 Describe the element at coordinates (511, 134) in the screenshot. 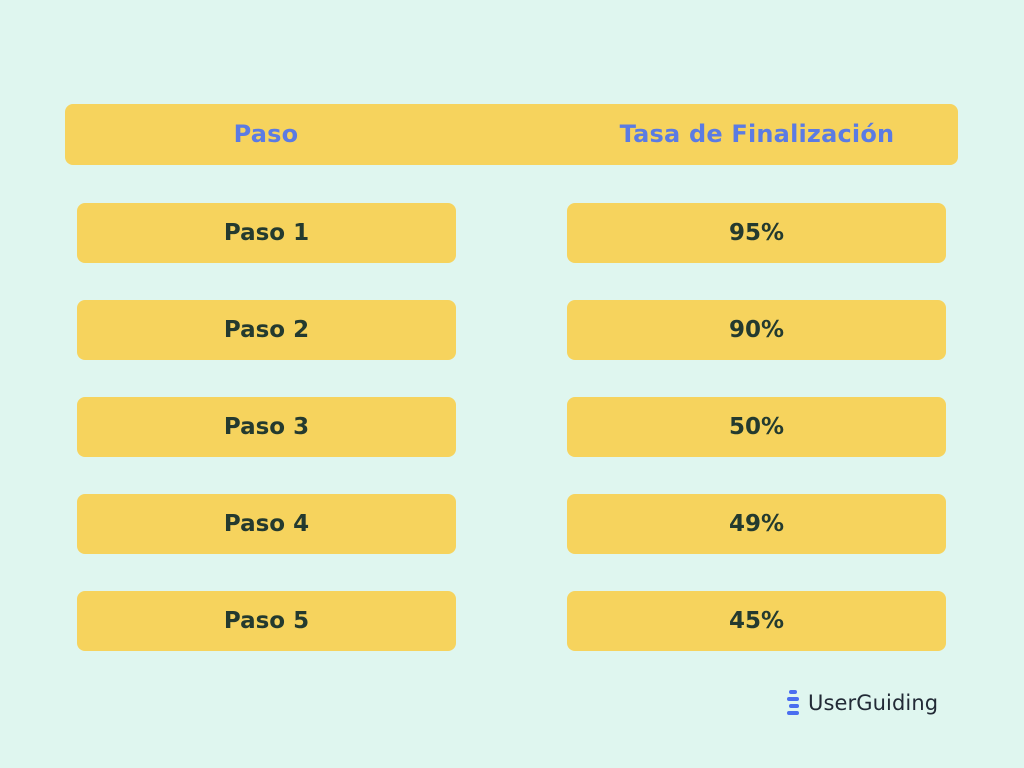

I see `table-header: Paso Tasa de Finalización` at that location.